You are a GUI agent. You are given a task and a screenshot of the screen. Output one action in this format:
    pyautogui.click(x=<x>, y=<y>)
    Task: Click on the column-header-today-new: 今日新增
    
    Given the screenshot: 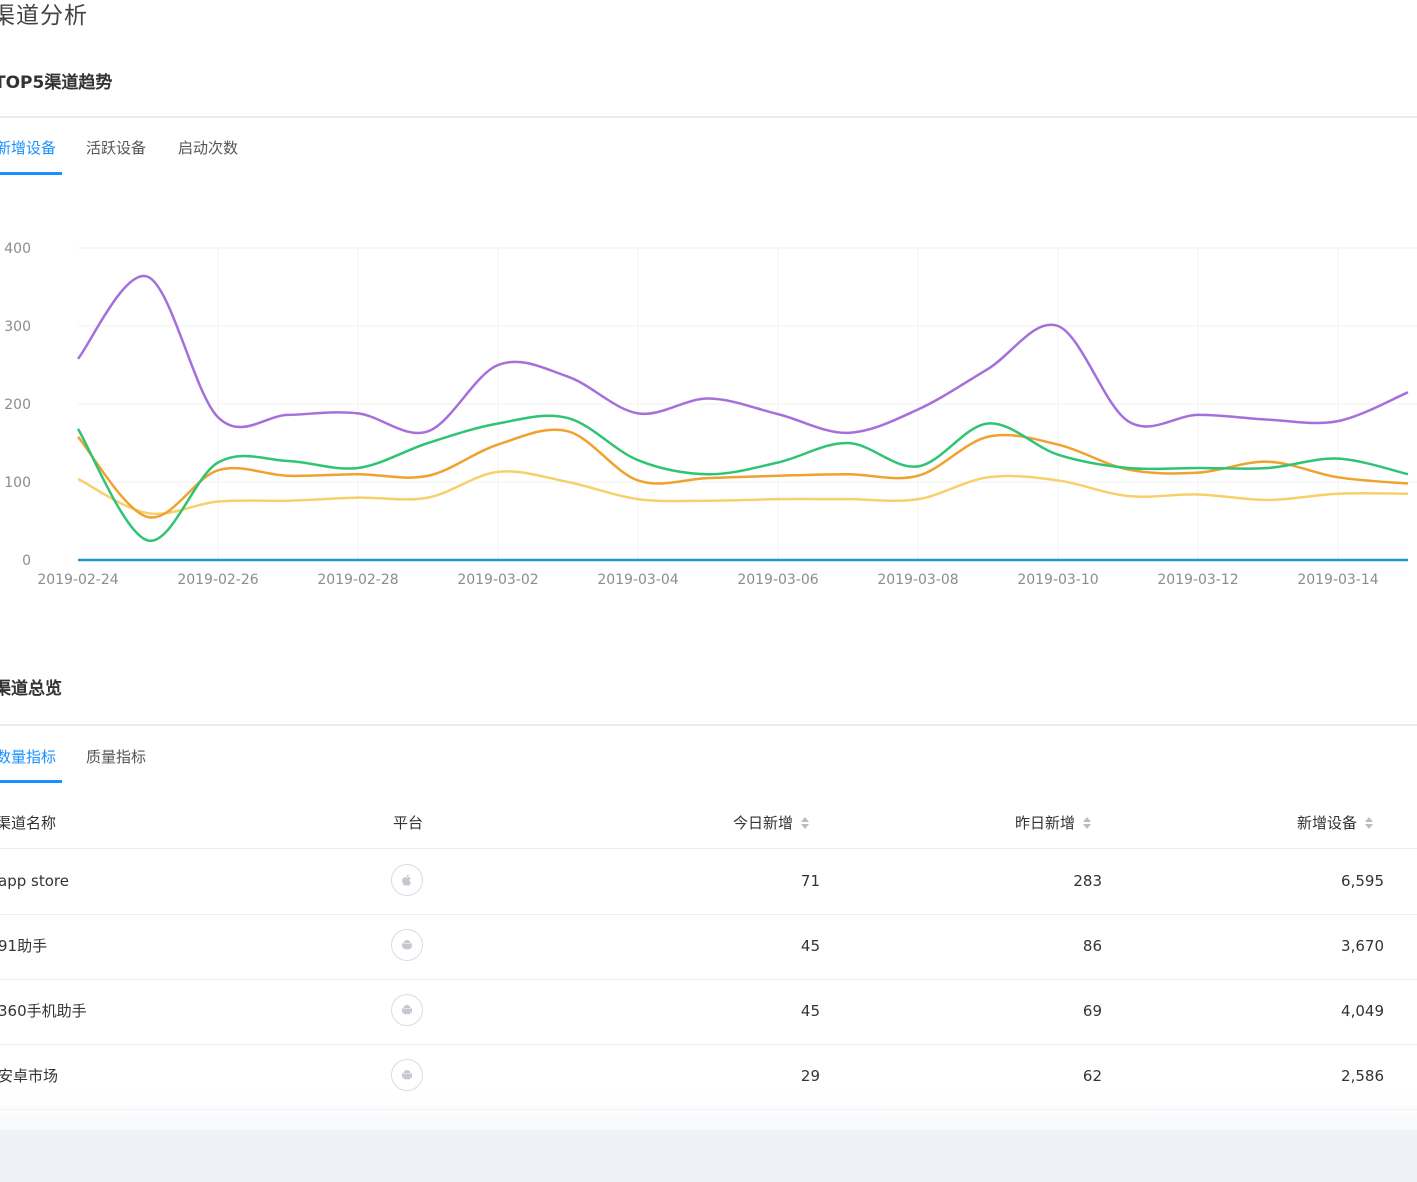 What is the action you would take?
    pyautogui.click(x=771, y=822)
    